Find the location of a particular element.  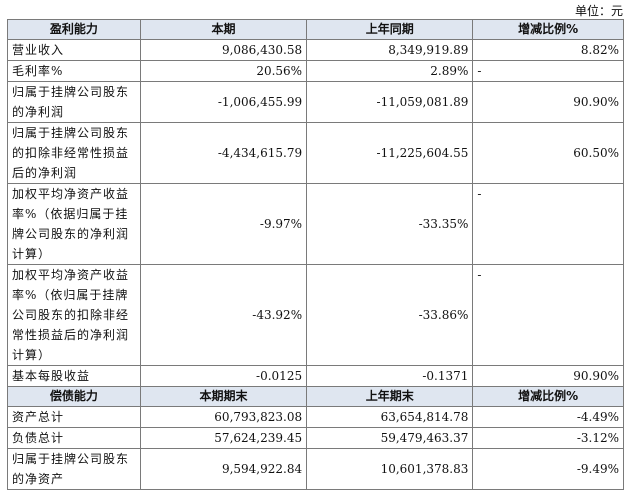

current-value: 20.56% is located at coordinates (223, 71).